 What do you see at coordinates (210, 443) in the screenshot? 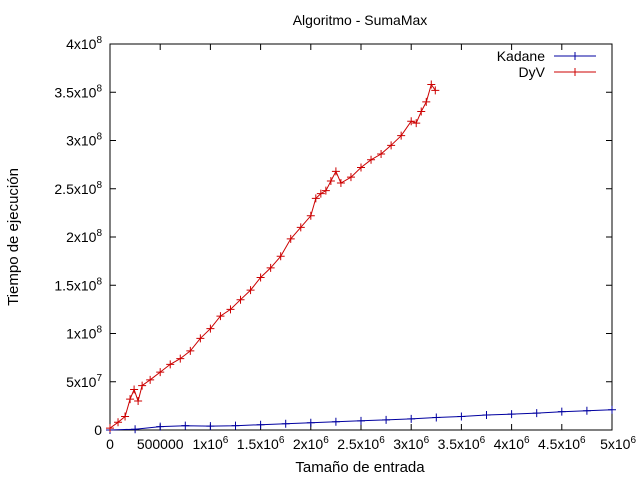
I see `x-tick-label: 1x10⁶` at bounding box center [210, 443].